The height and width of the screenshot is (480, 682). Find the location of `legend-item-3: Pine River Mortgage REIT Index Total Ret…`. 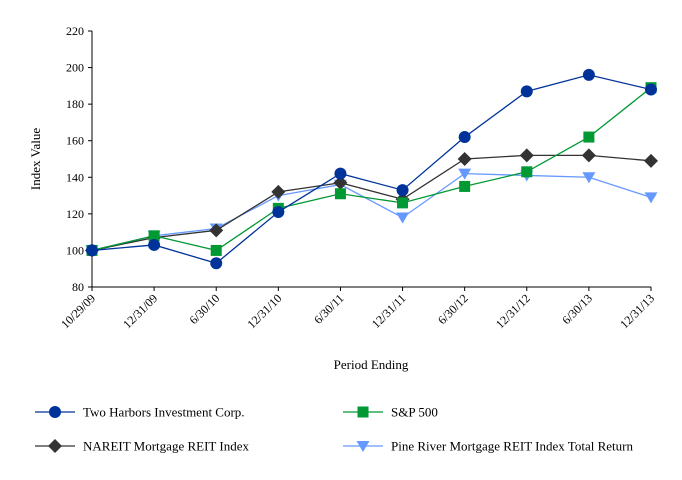

legend-item-3: Pine River Mortgage REIT Index Total Ret… is located at coordinates (488, 446).